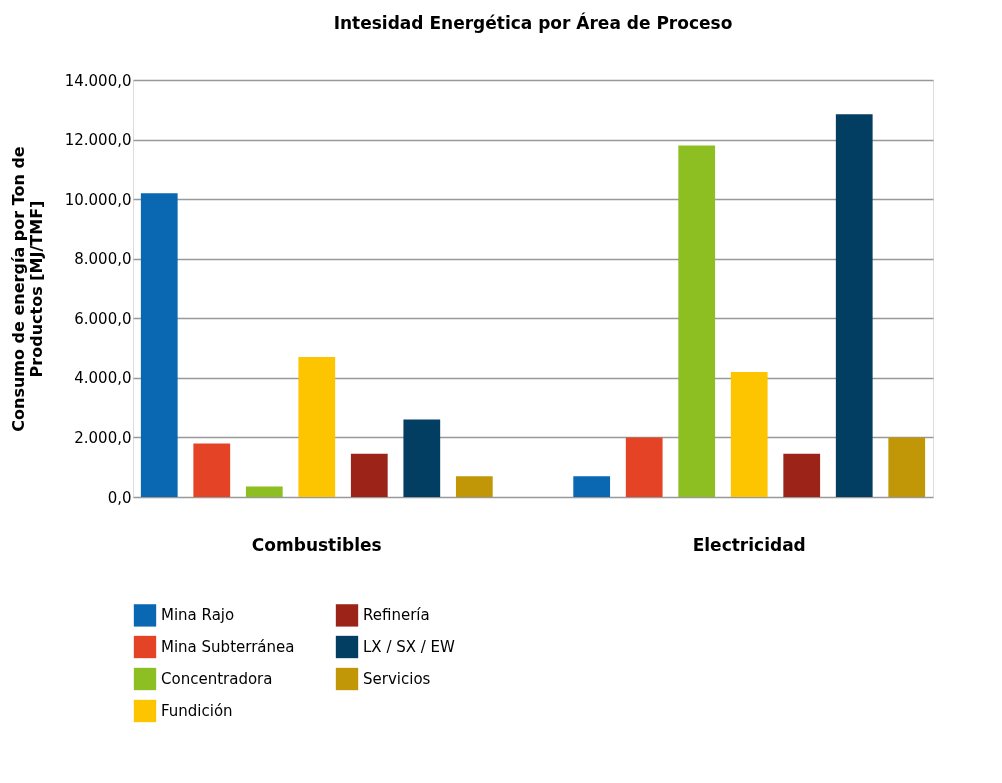 This screenshot has width=1002, height=783. What do you see at coordinates (396, 615) in the screenshot?
I see `legend-label: Refinería` at bounding box center [396, 615].